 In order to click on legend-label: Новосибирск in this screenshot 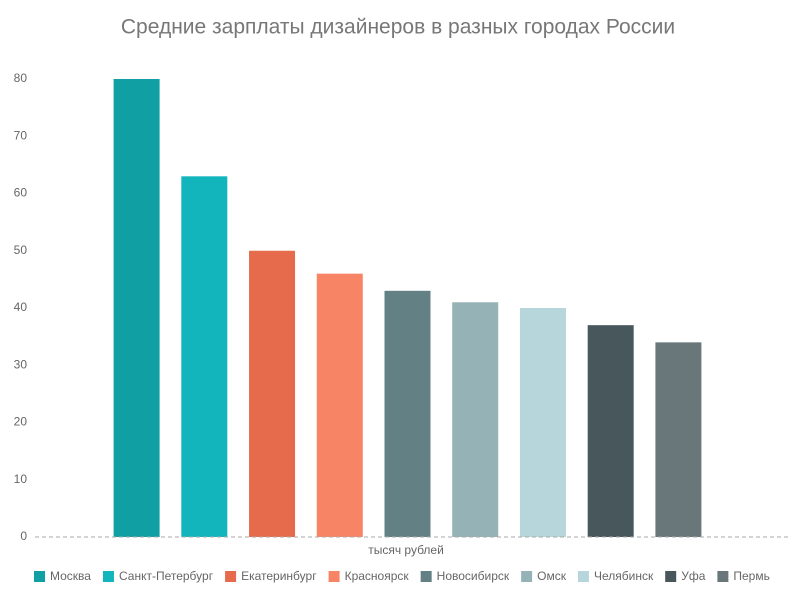, I will do `click(473, 576)`.